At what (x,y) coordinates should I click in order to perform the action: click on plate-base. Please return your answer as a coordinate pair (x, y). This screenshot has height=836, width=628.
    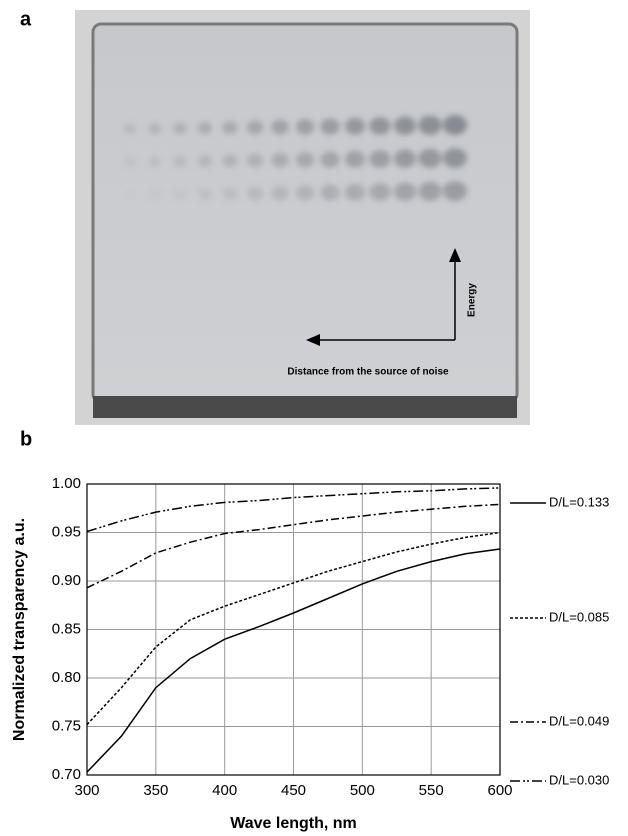
    Looking at the image, I should click on (305, 407).